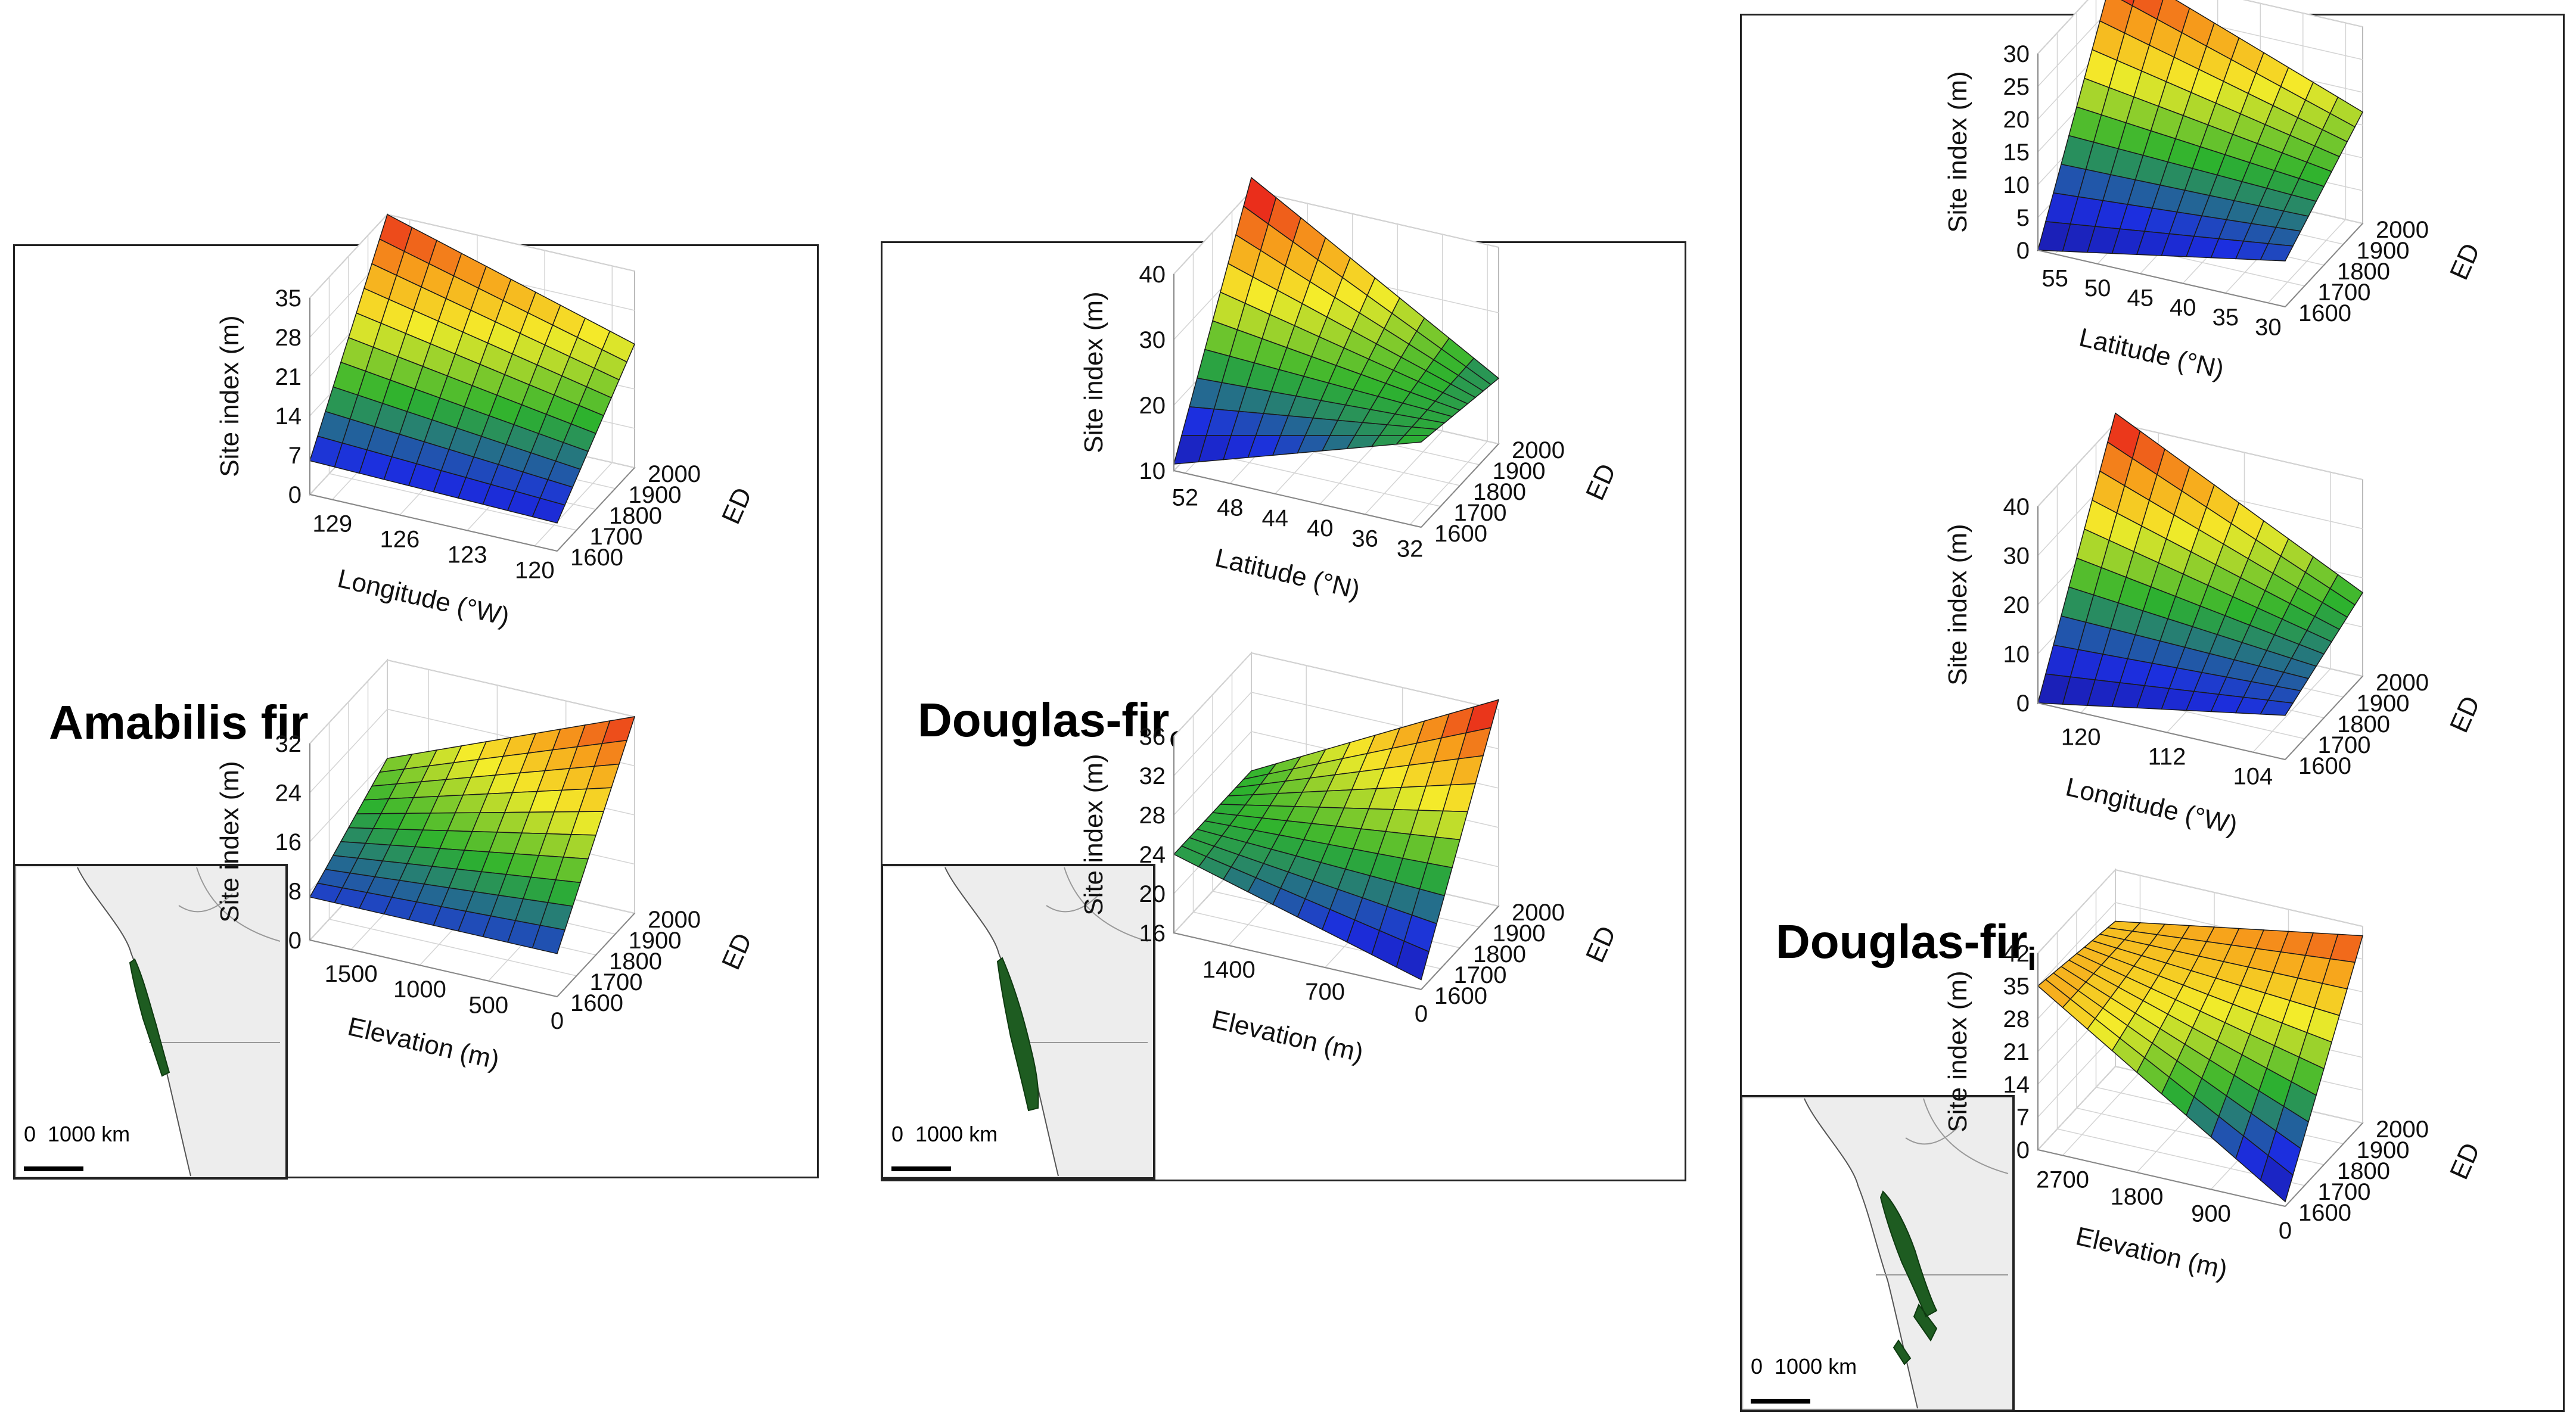 This screenshot has width=2576, height=1425. Describe the element at coordinates (2097, 288) in the screenshot. I see `x-tick-label: 50` at that location.